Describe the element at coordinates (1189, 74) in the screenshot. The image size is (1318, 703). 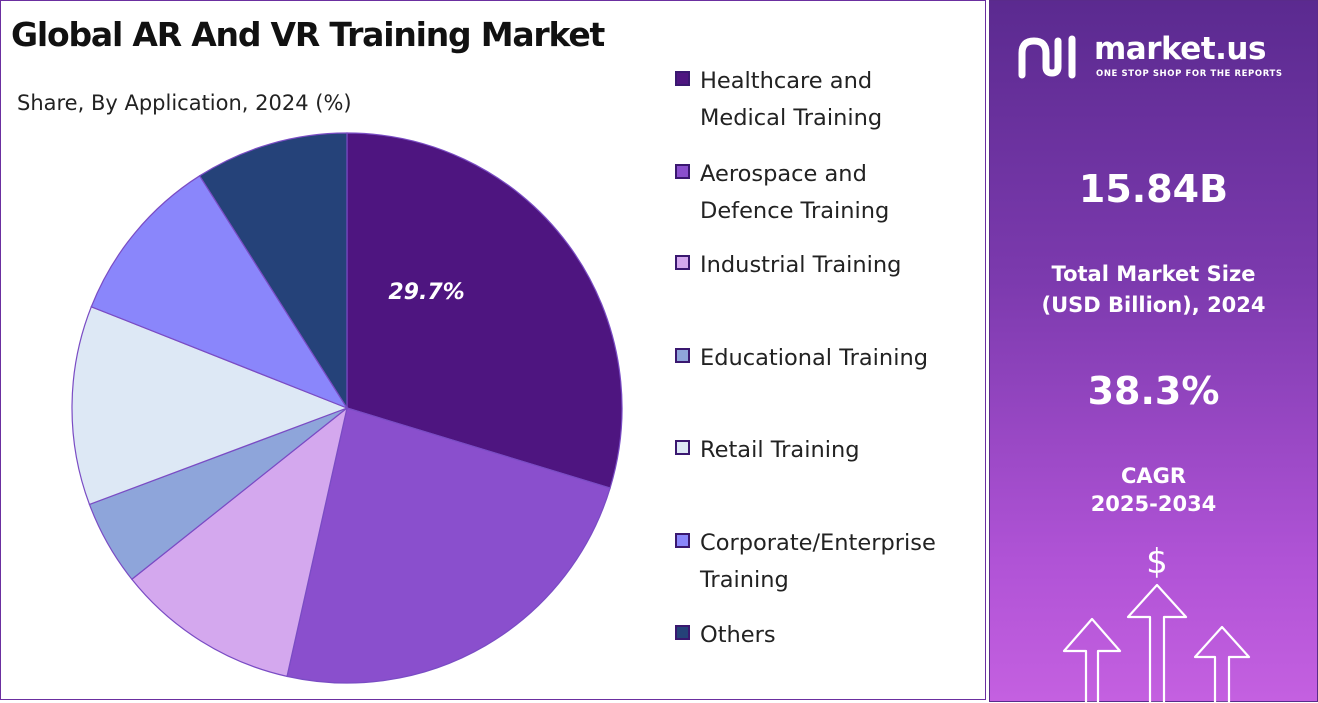
I see `brand-tagline: ONE STOP SHOP FOR THE REPORTS` at that location.